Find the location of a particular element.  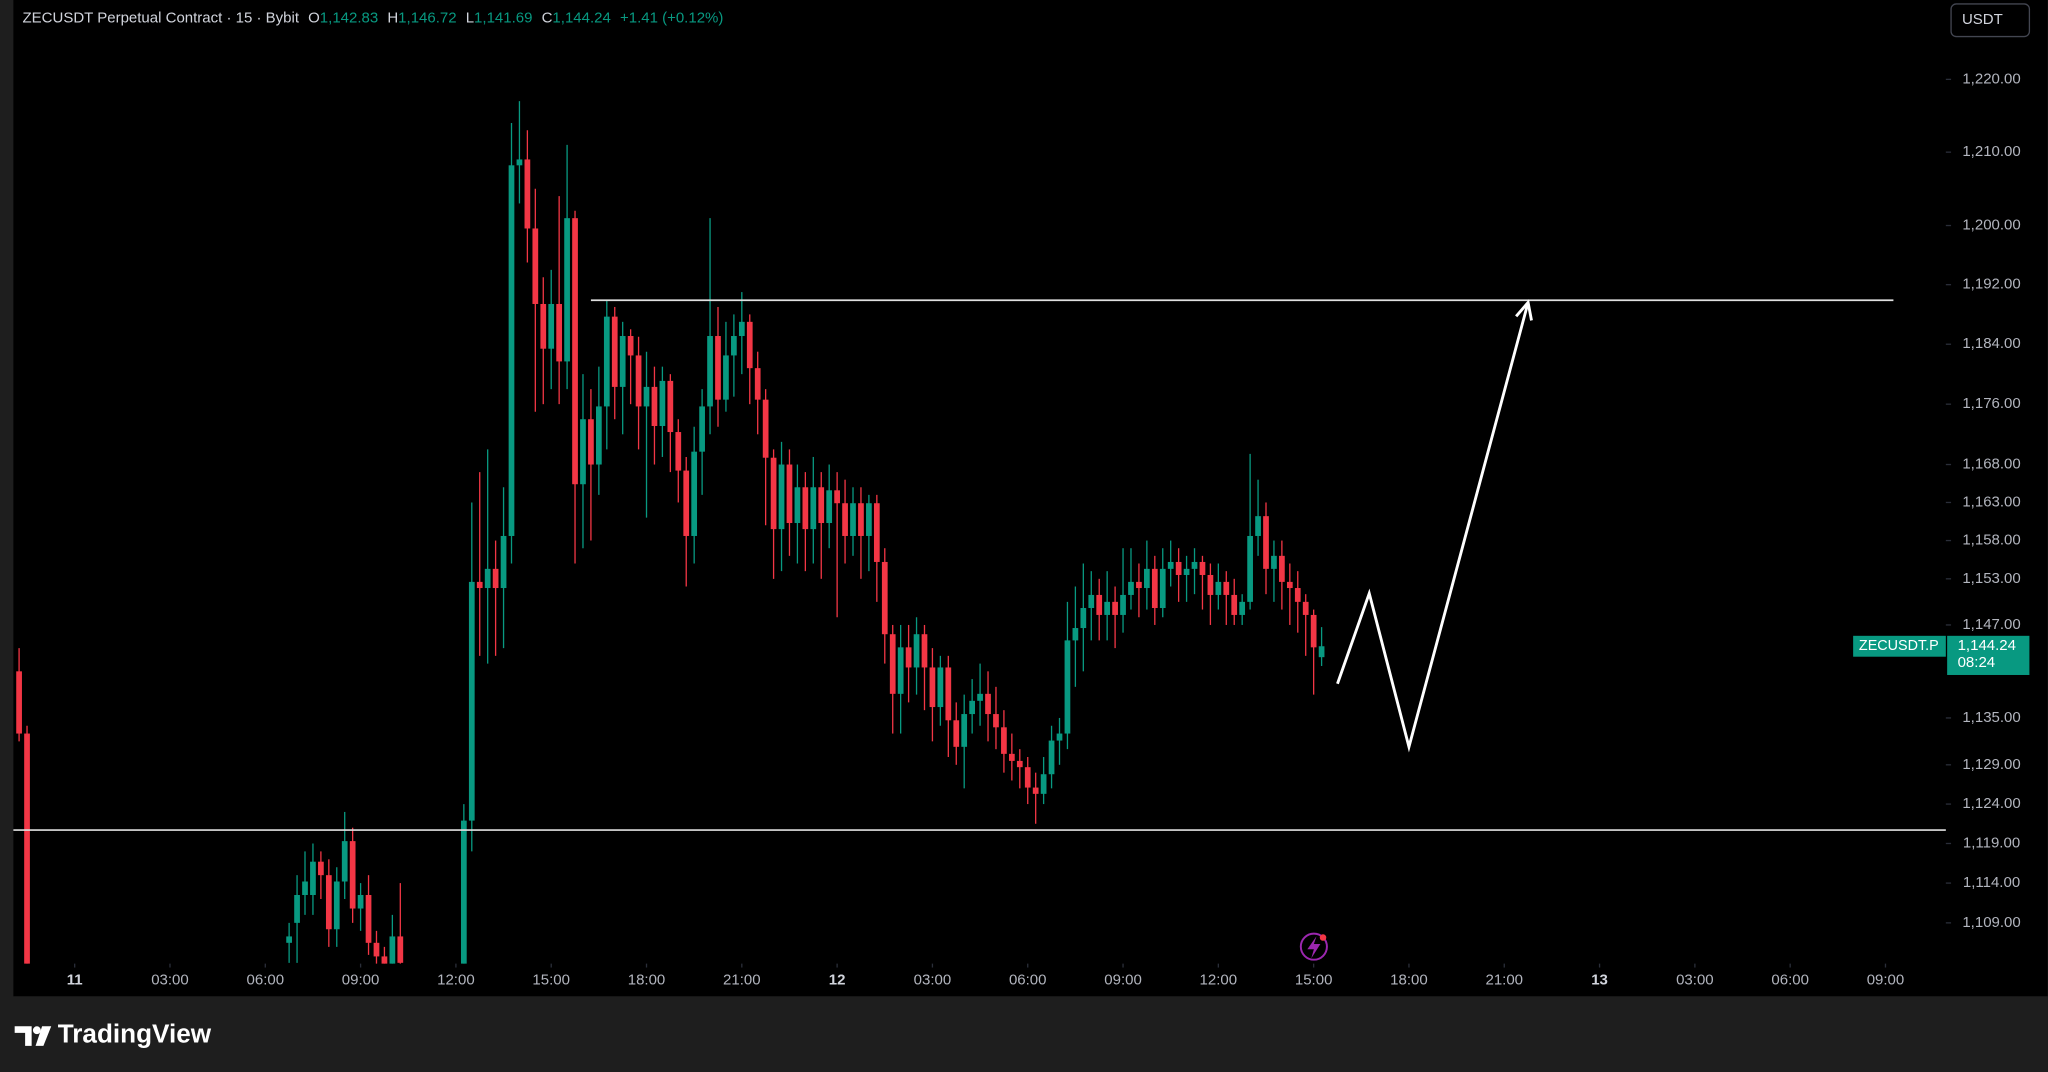

y-tick-label: 1,200.00 is located at coordinates (1991, 224).